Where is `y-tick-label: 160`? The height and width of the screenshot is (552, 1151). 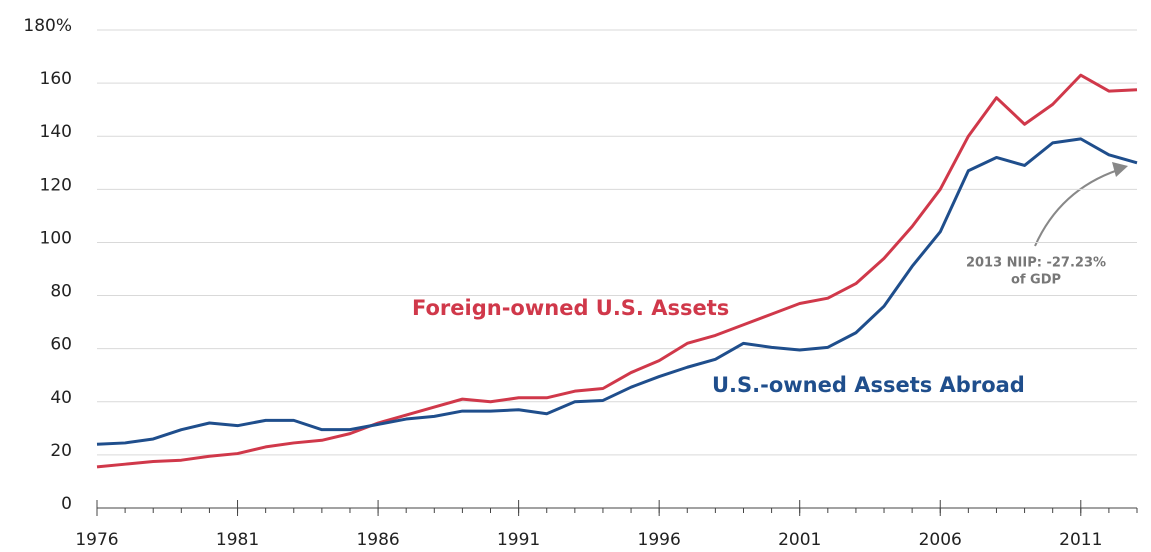
y-tick-label: 160 is located at coordinates (56, 79).